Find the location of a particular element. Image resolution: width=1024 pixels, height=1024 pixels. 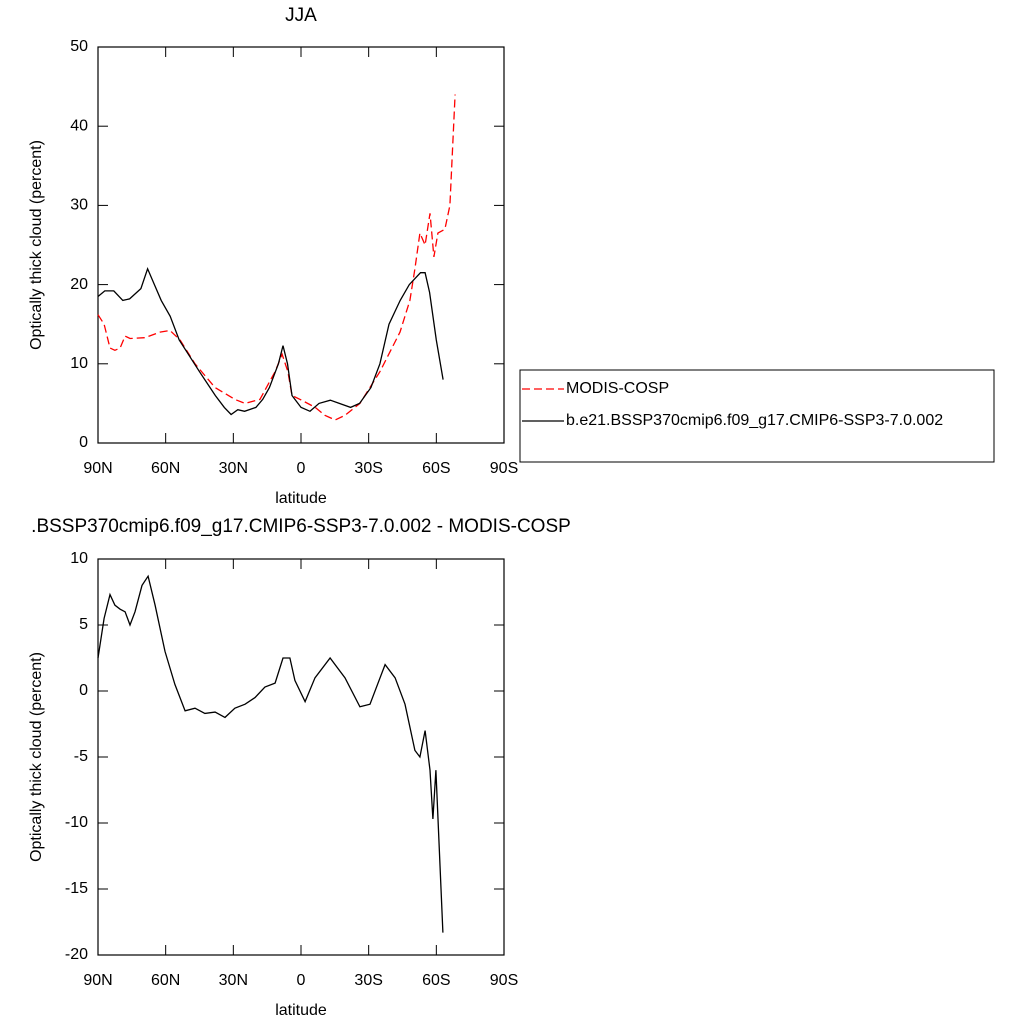

y-tick-label: 30 is located at coordinates (79, 205).